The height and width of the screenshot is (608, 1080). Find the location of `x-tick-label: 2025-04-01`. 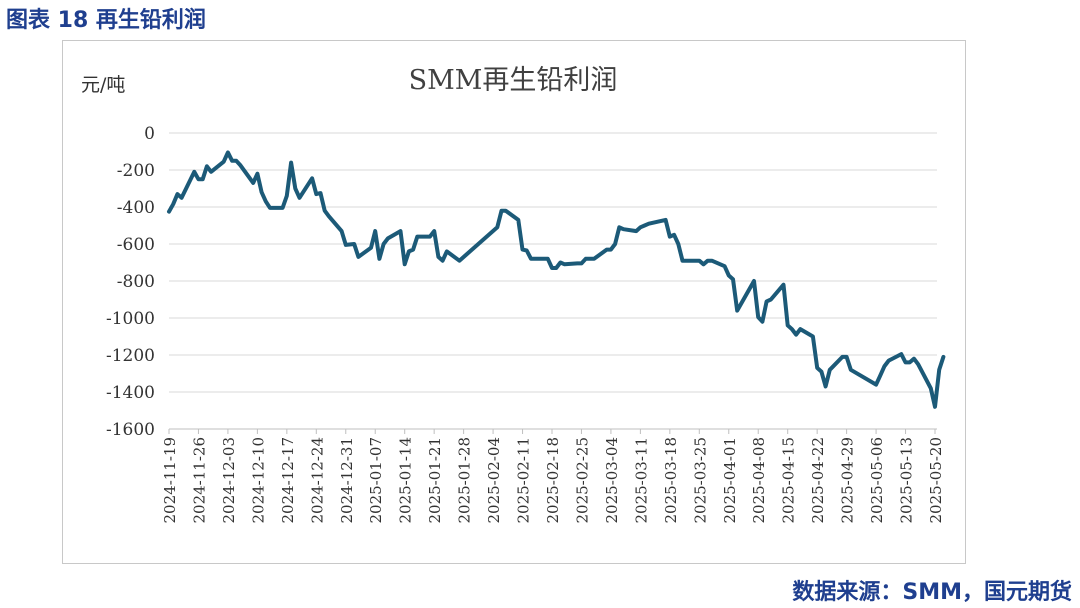

x-tick-label: 2025-04-01 is located at coordinates (730, 480).